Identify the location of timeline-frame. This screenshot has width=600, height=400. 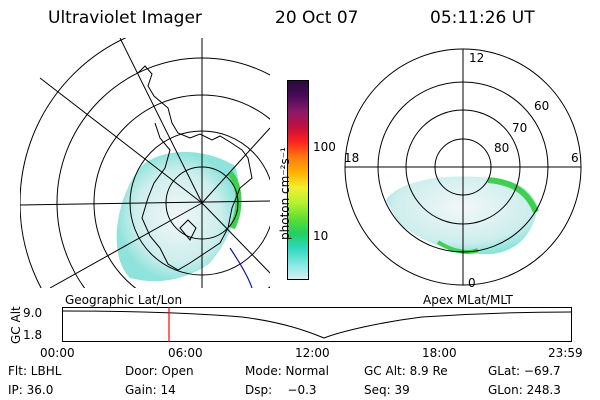
(317, 324).